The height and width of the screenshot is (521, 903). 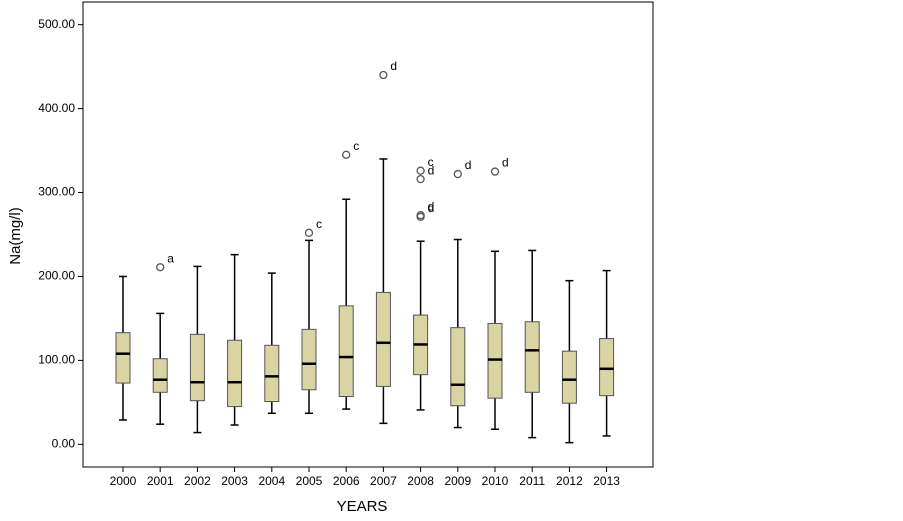 I want to click on y-tick-label: 400.00, so click(x=56, y=108).